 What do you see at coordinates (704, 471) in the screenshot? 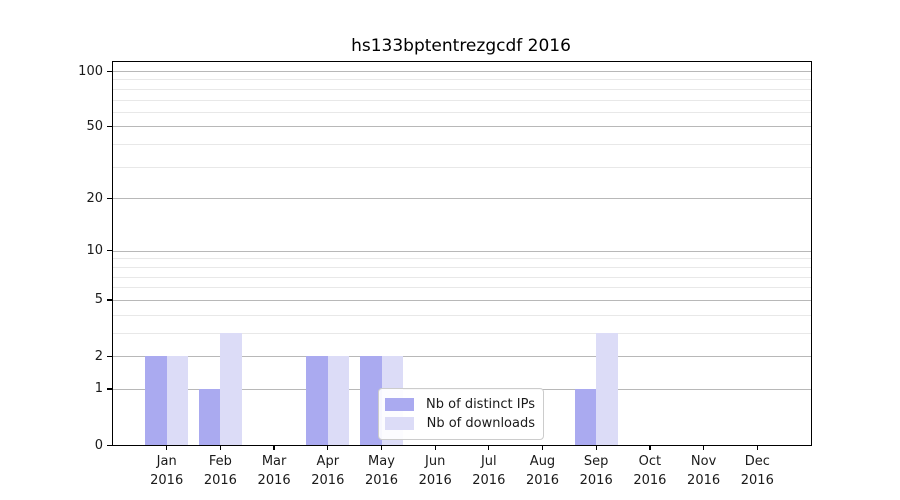
I see `x-tick-label-nov: Nov 2016` at bounding box center [704, 471].